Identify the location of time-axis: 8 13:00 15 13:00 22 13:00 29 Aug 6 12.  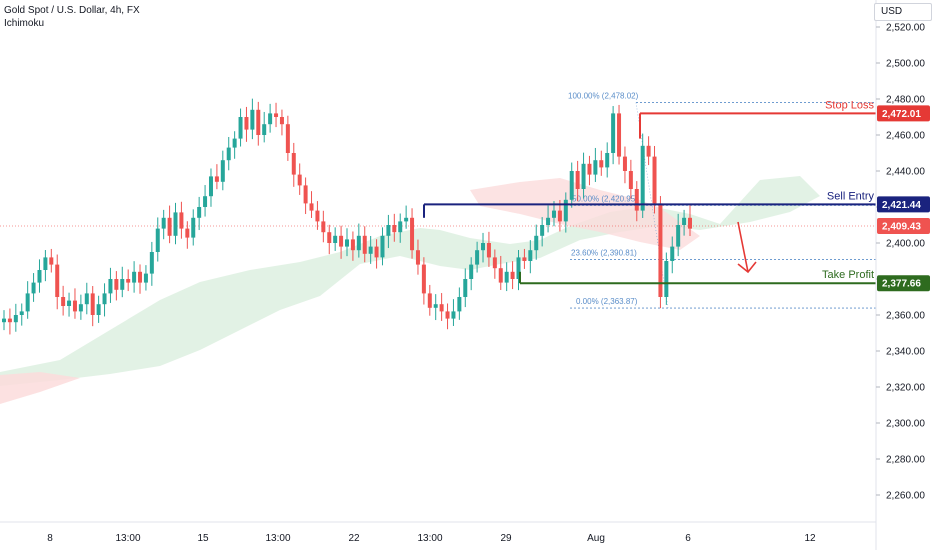
(438, 532).